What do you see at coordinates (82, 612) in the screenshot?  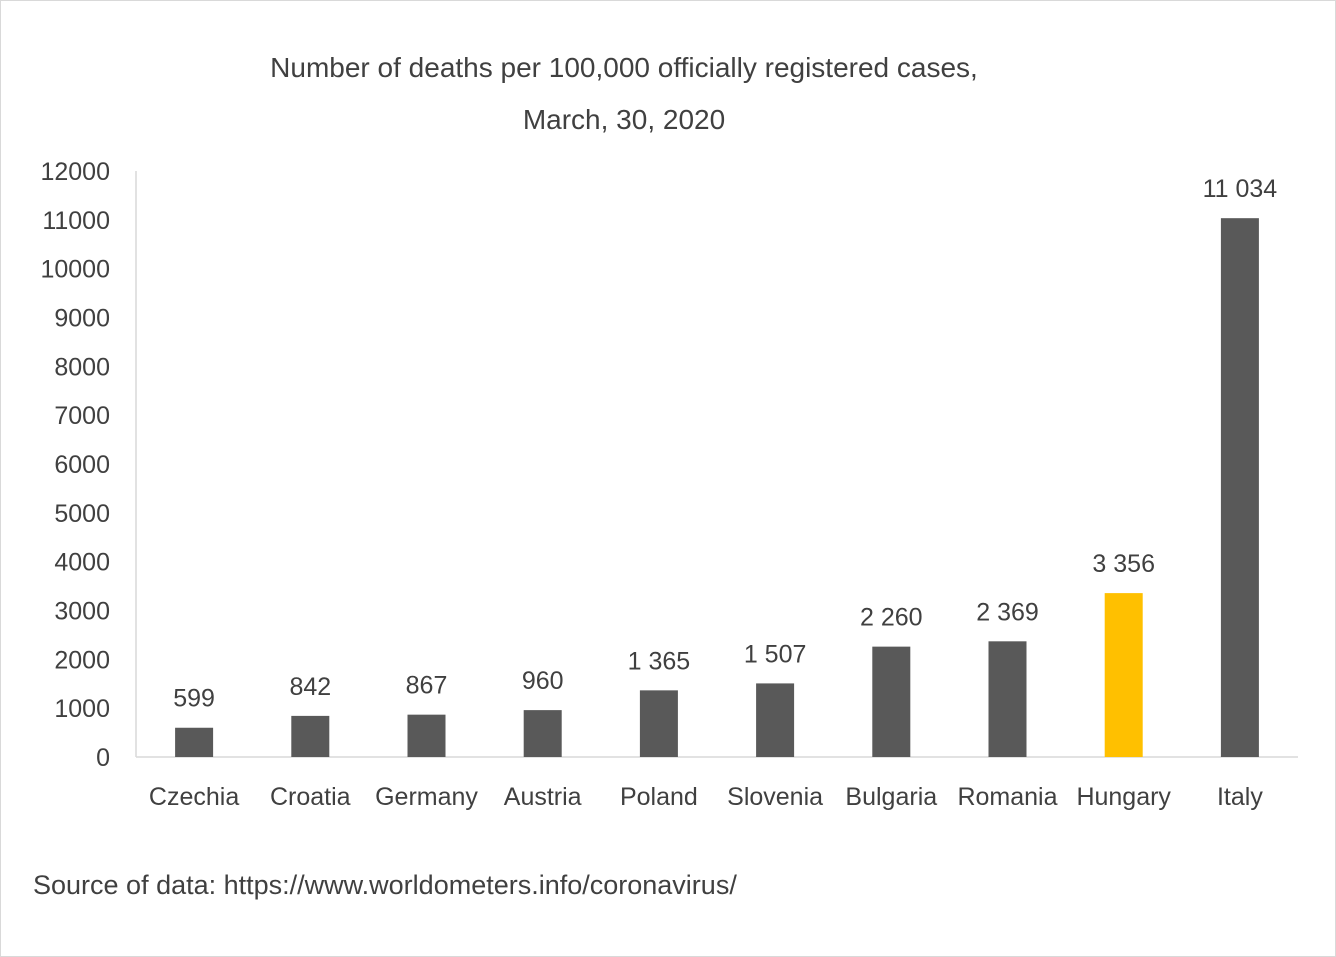 I see `y-tick-label: 3000` at bounding box center [82, 612].